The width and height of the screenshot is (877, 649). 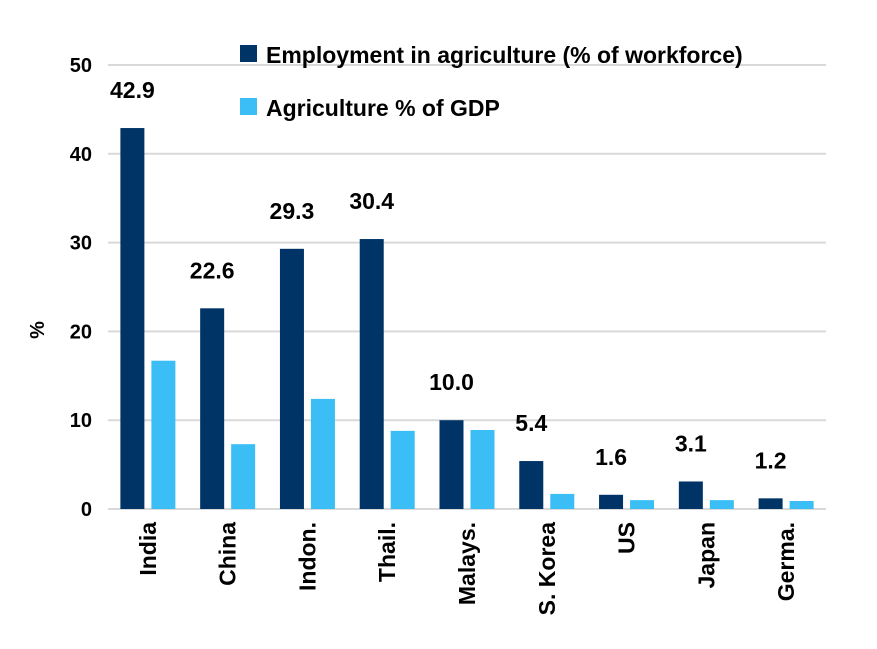 What do you see at coordinates (81, 155) in the screenshot?
I see `y-tick-label: 40` at bounding box center [81, 155].